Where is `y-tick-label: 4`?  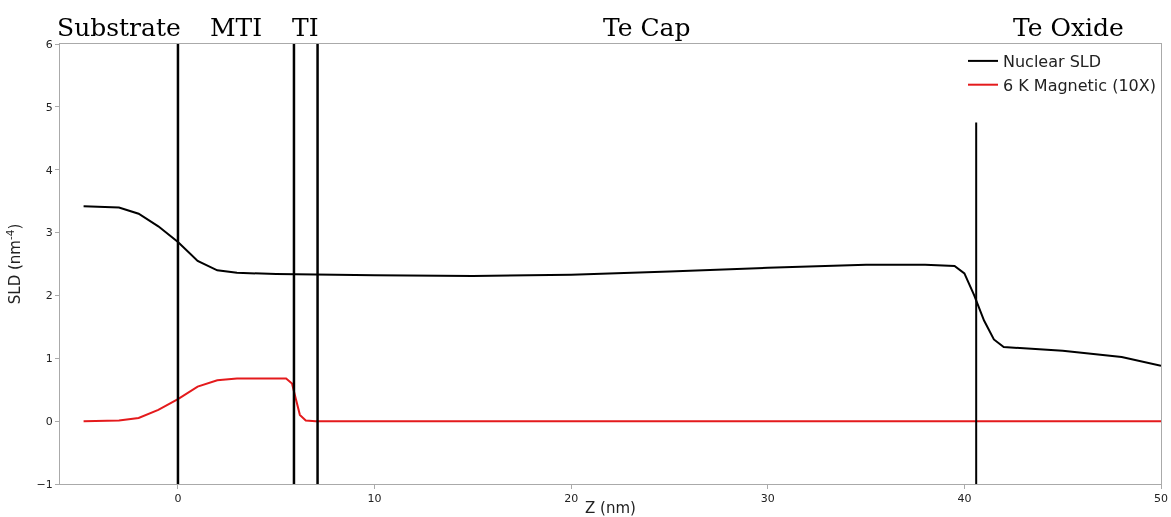
y-tick-label: 4 is located at coordinates (49, 170).